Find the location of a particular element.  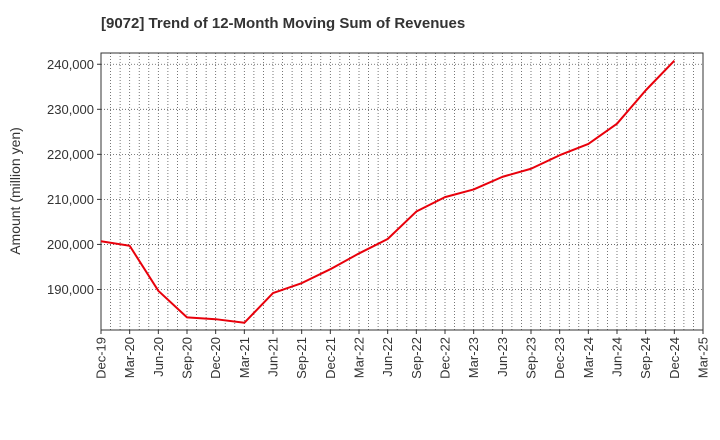

x-tick-label: Jun-20 is located at coordinates (158, 357).